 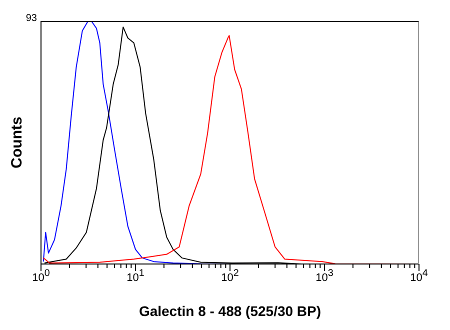 I want to click on x-tick-label: 10$^{2}$, so click(x=230, y=276).